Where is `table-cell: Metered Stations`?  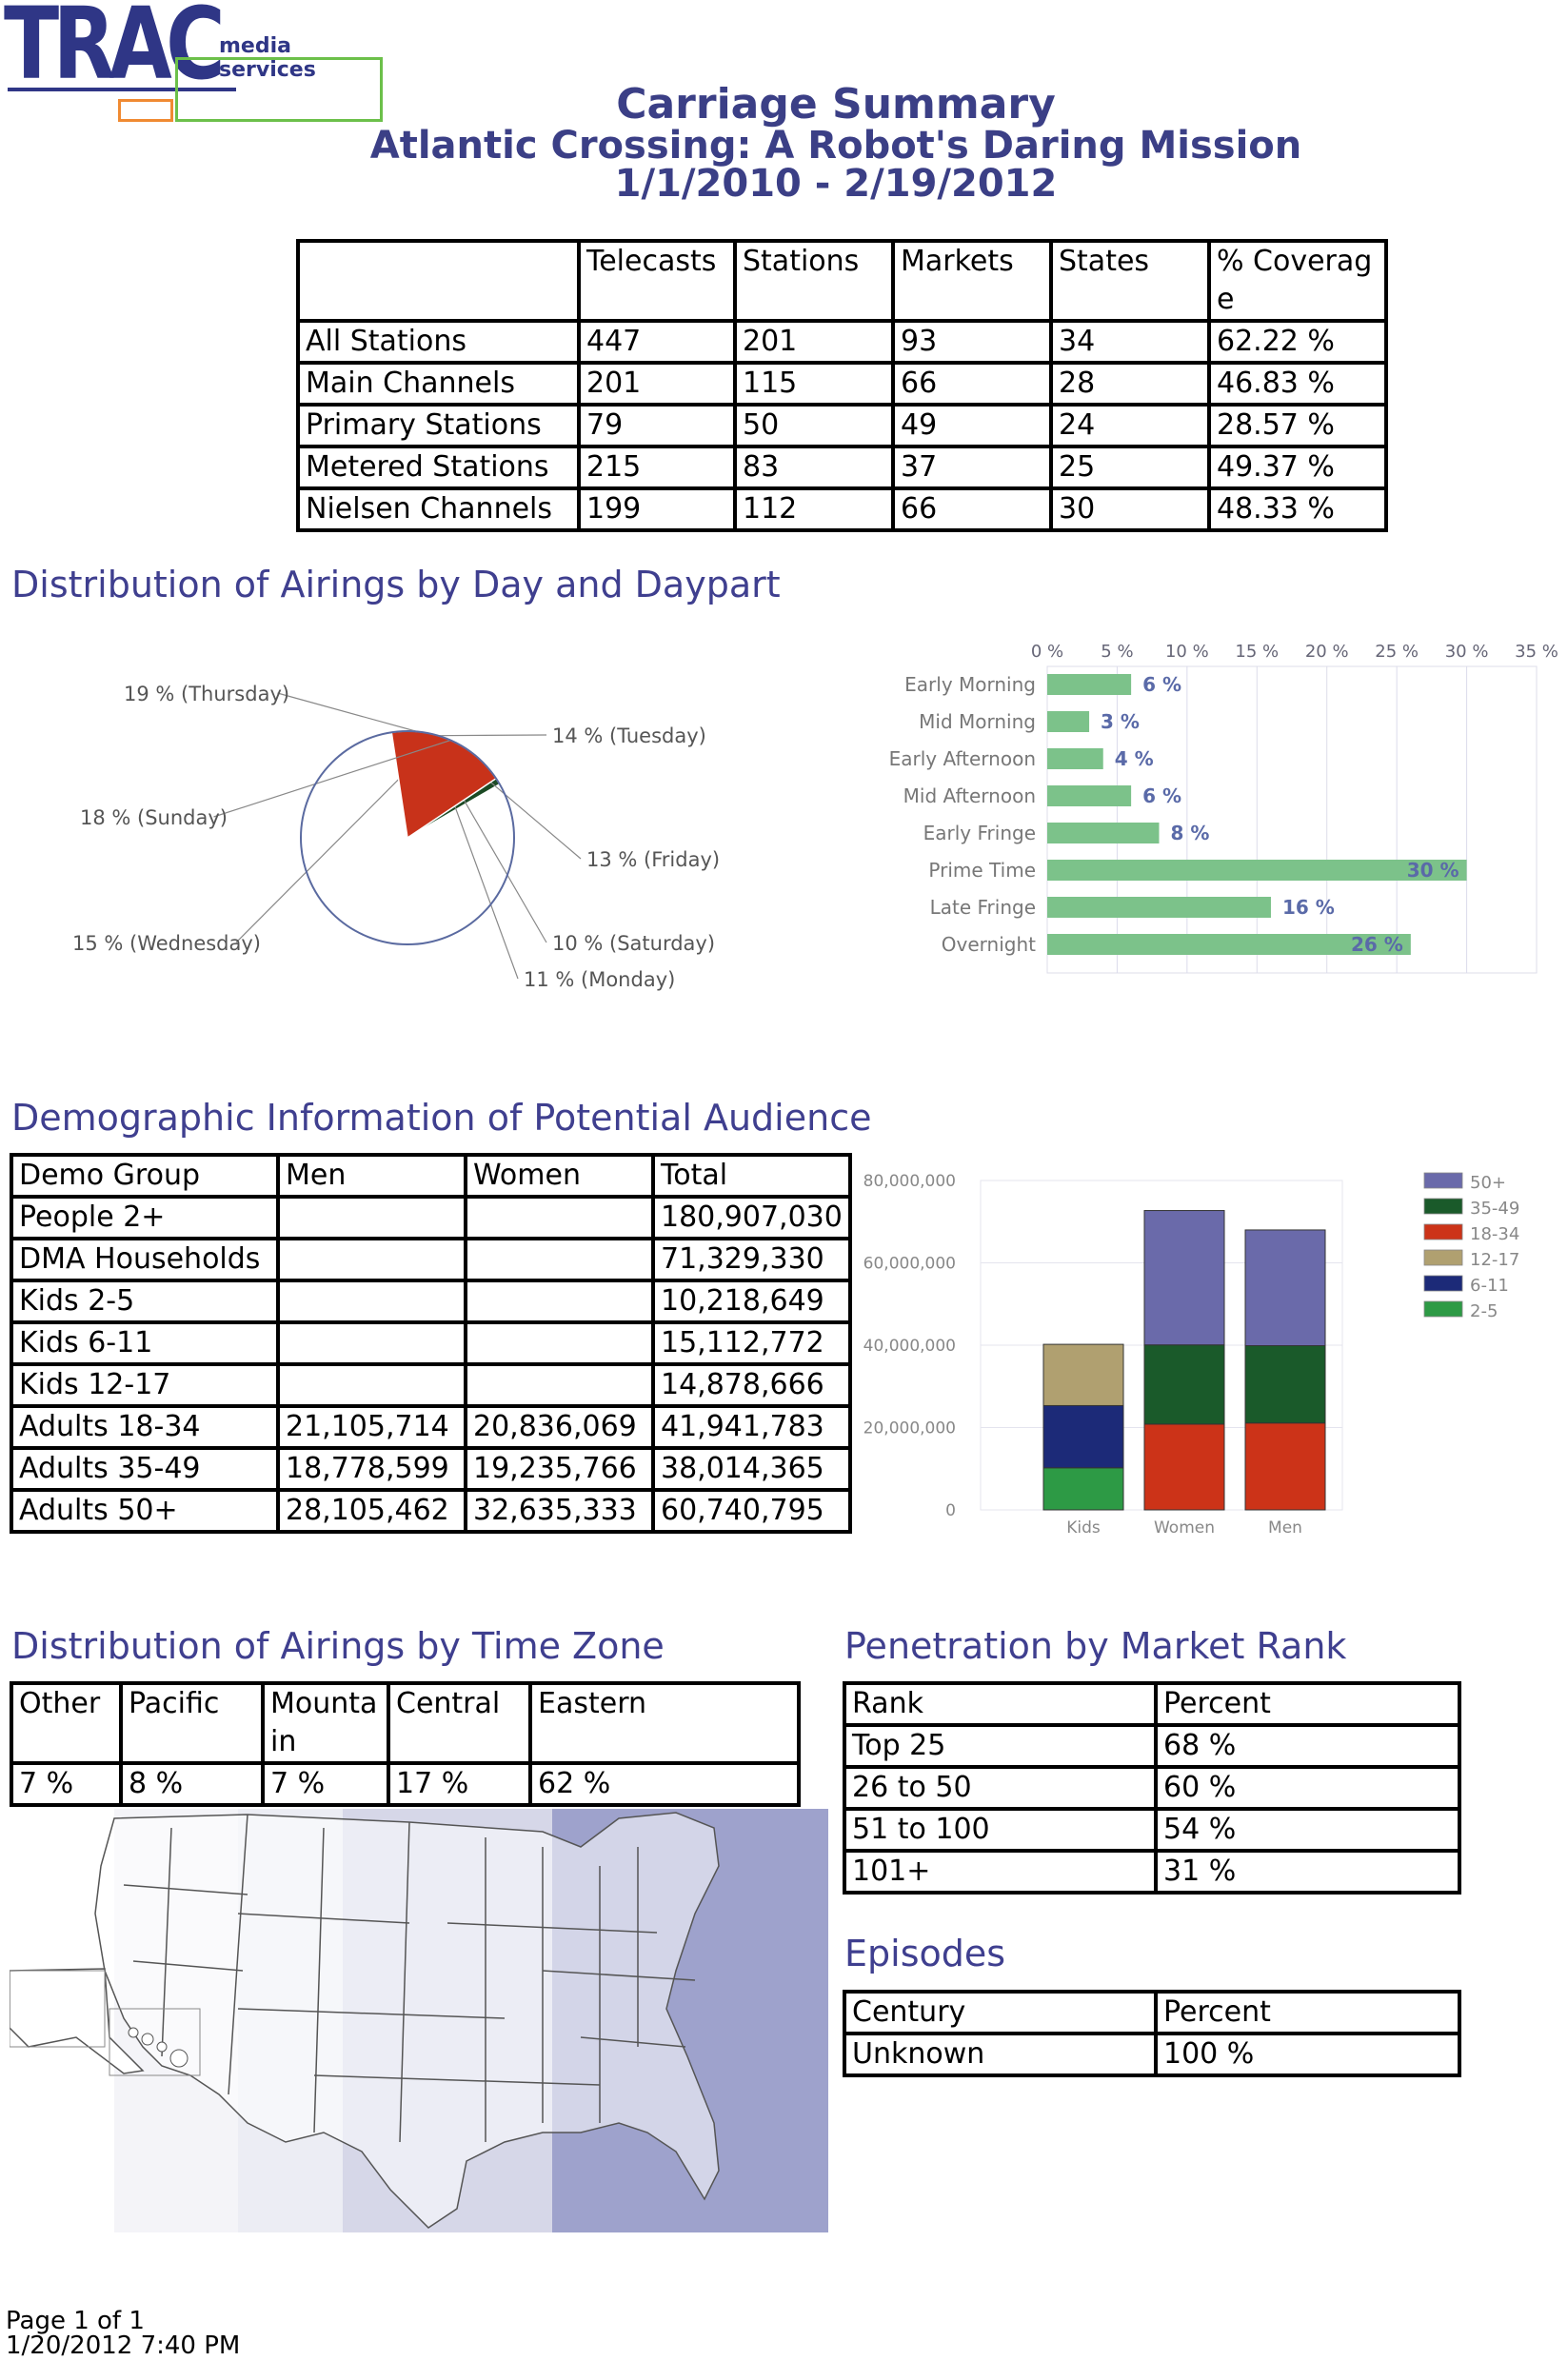 table-cell: Metered Stations is located at coordinates (439, 467).